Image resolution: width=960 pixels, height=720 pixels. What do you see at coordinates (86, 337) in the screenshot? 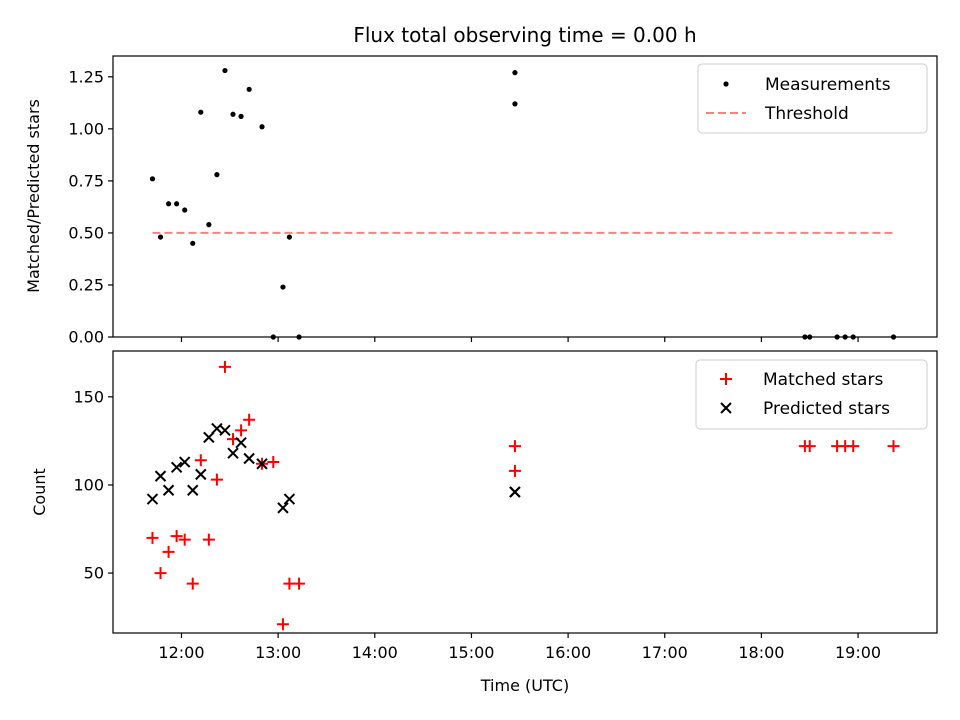
I see `ratio-y-tick-label: 0.00` at bounding box center [86, 337].